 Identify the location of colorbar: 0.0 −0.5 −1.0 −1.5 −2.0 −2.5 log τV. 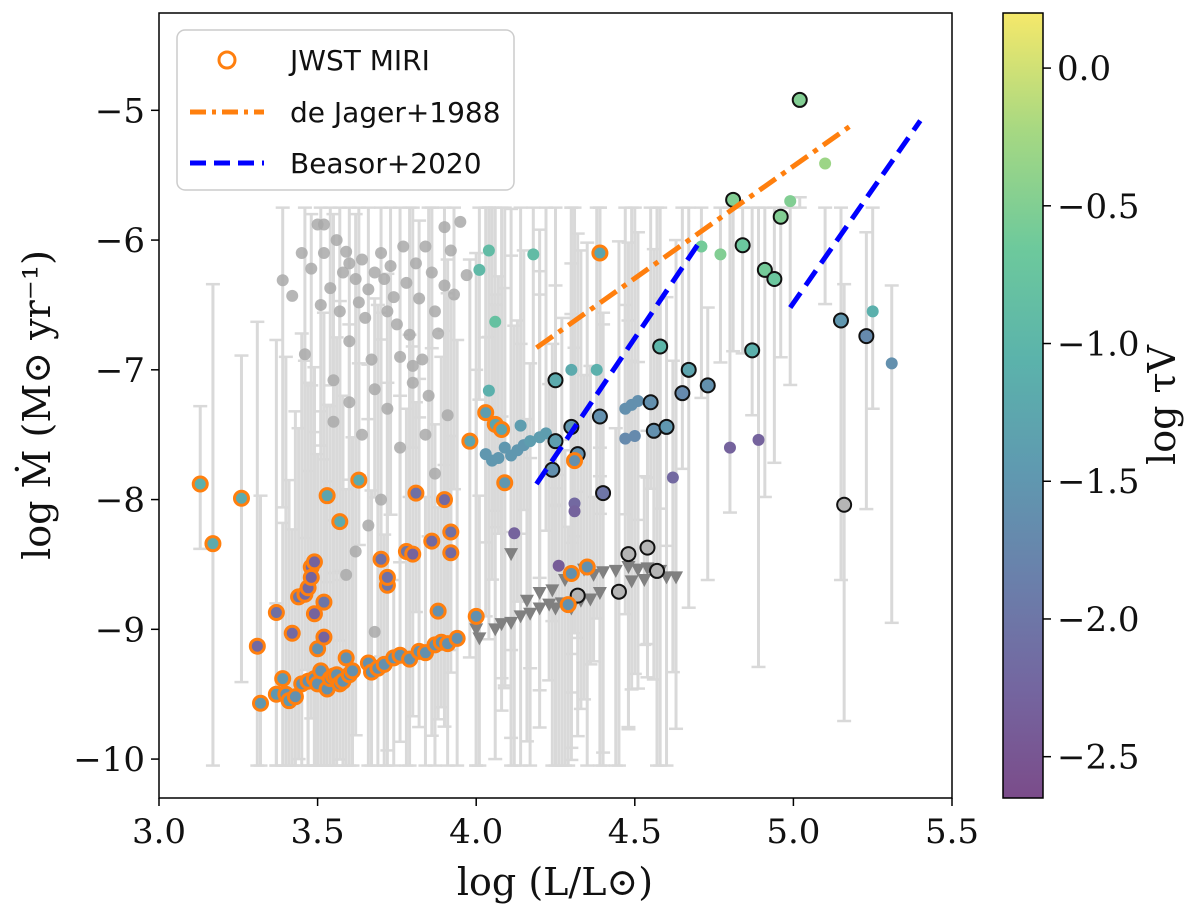
(1093, 405).